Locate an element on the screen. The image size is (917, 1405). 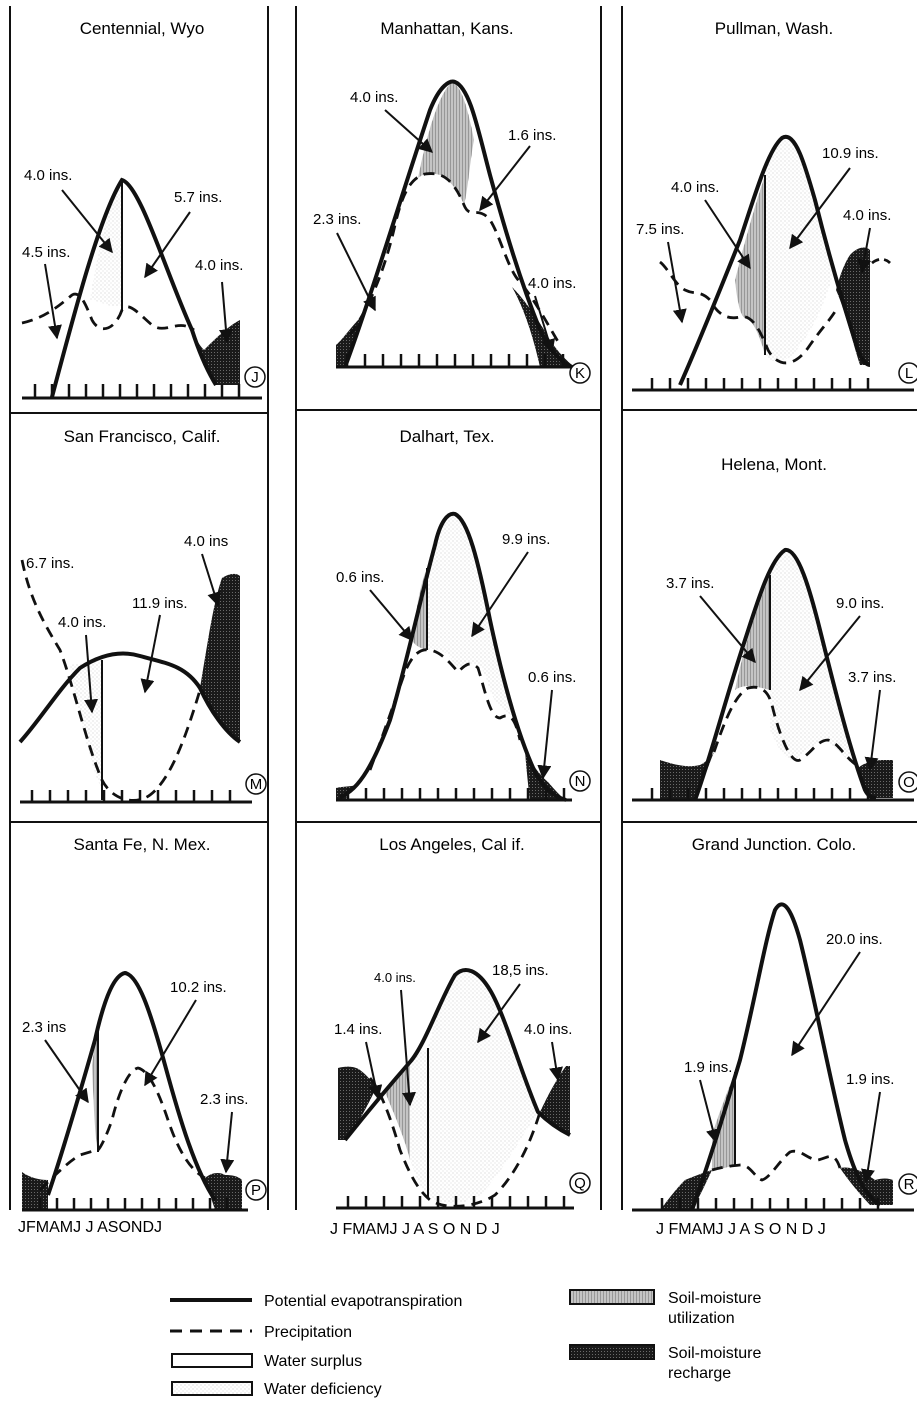
panel-letter: J is located at coordinates (255, 377).